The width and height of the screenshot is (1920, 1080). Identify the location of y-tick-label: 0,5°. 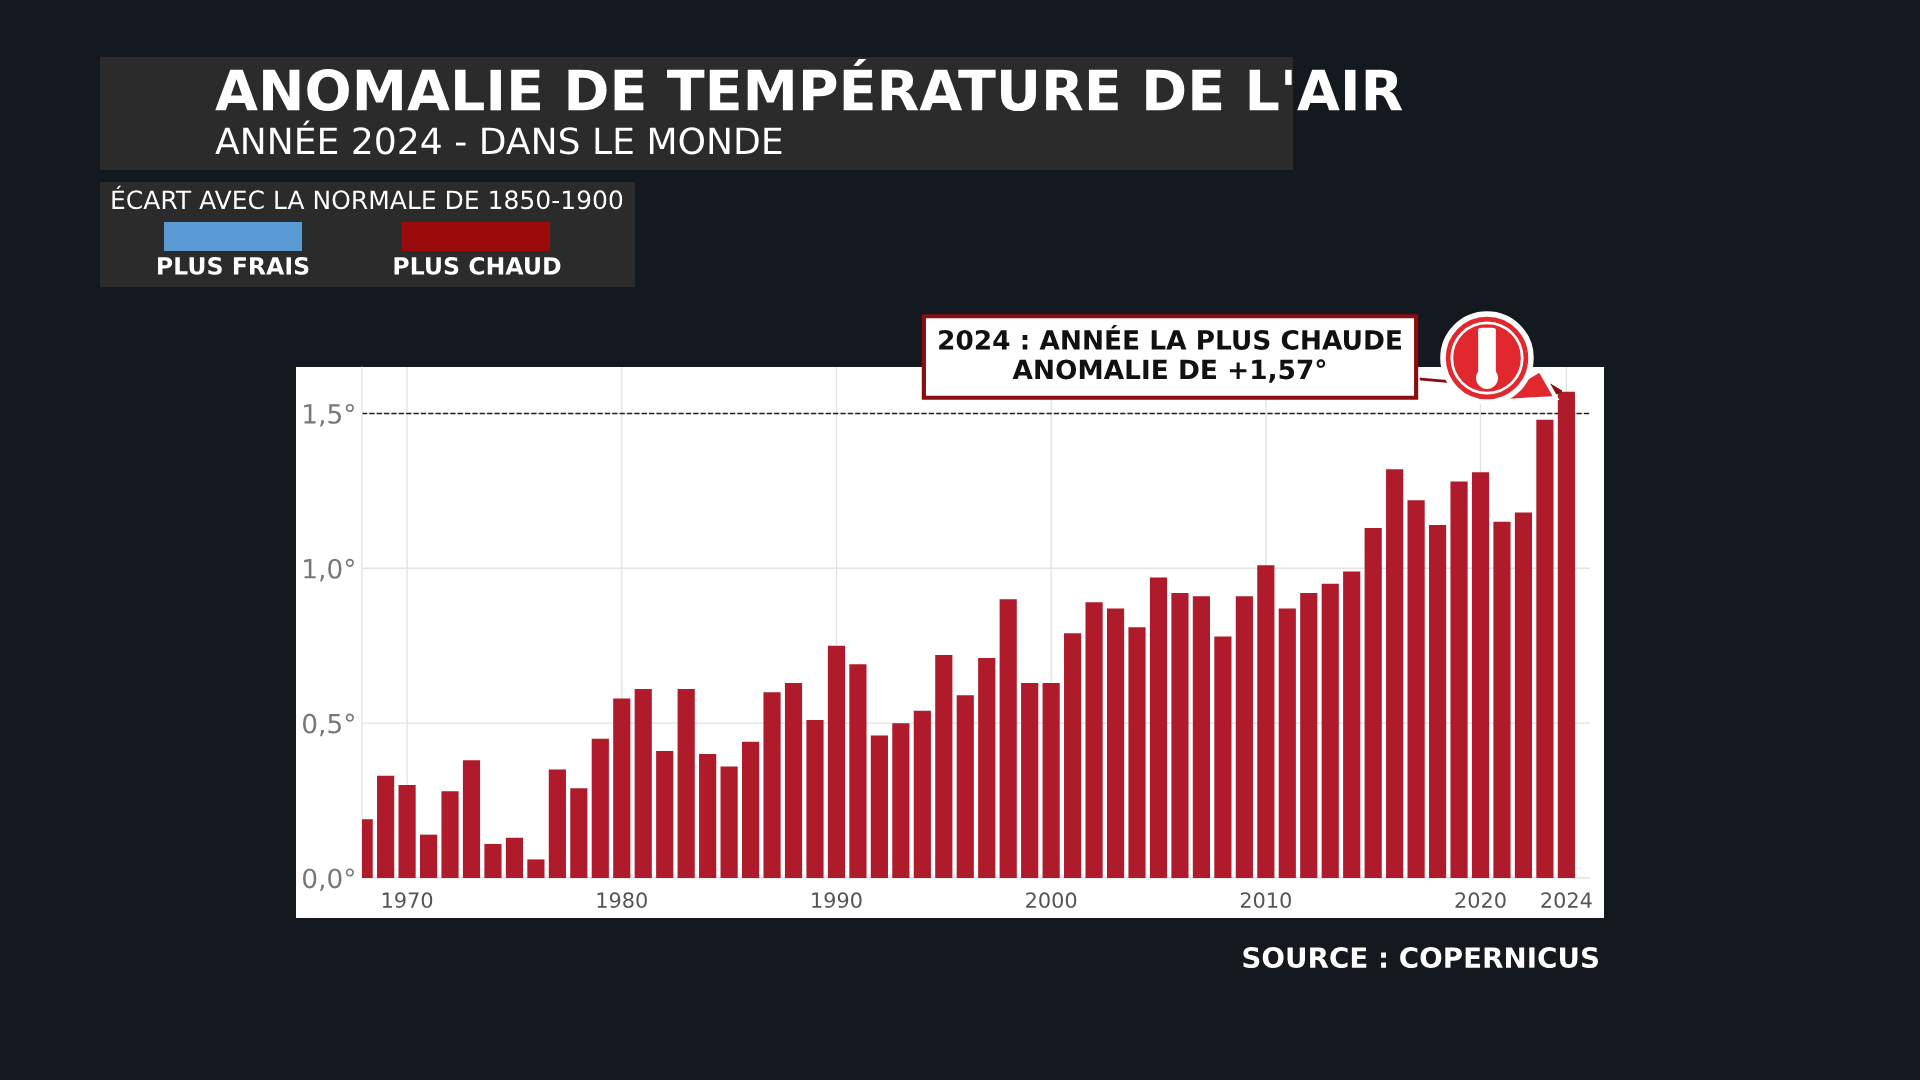
(328, 725).